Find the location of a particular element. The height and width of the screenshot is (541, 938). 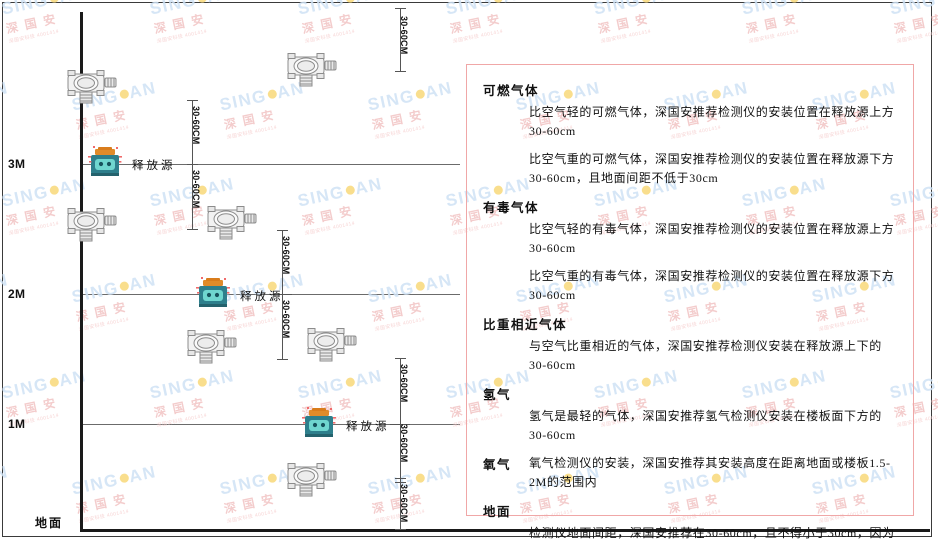

level-label-2m: 2M is located at coordinates (17, 294).